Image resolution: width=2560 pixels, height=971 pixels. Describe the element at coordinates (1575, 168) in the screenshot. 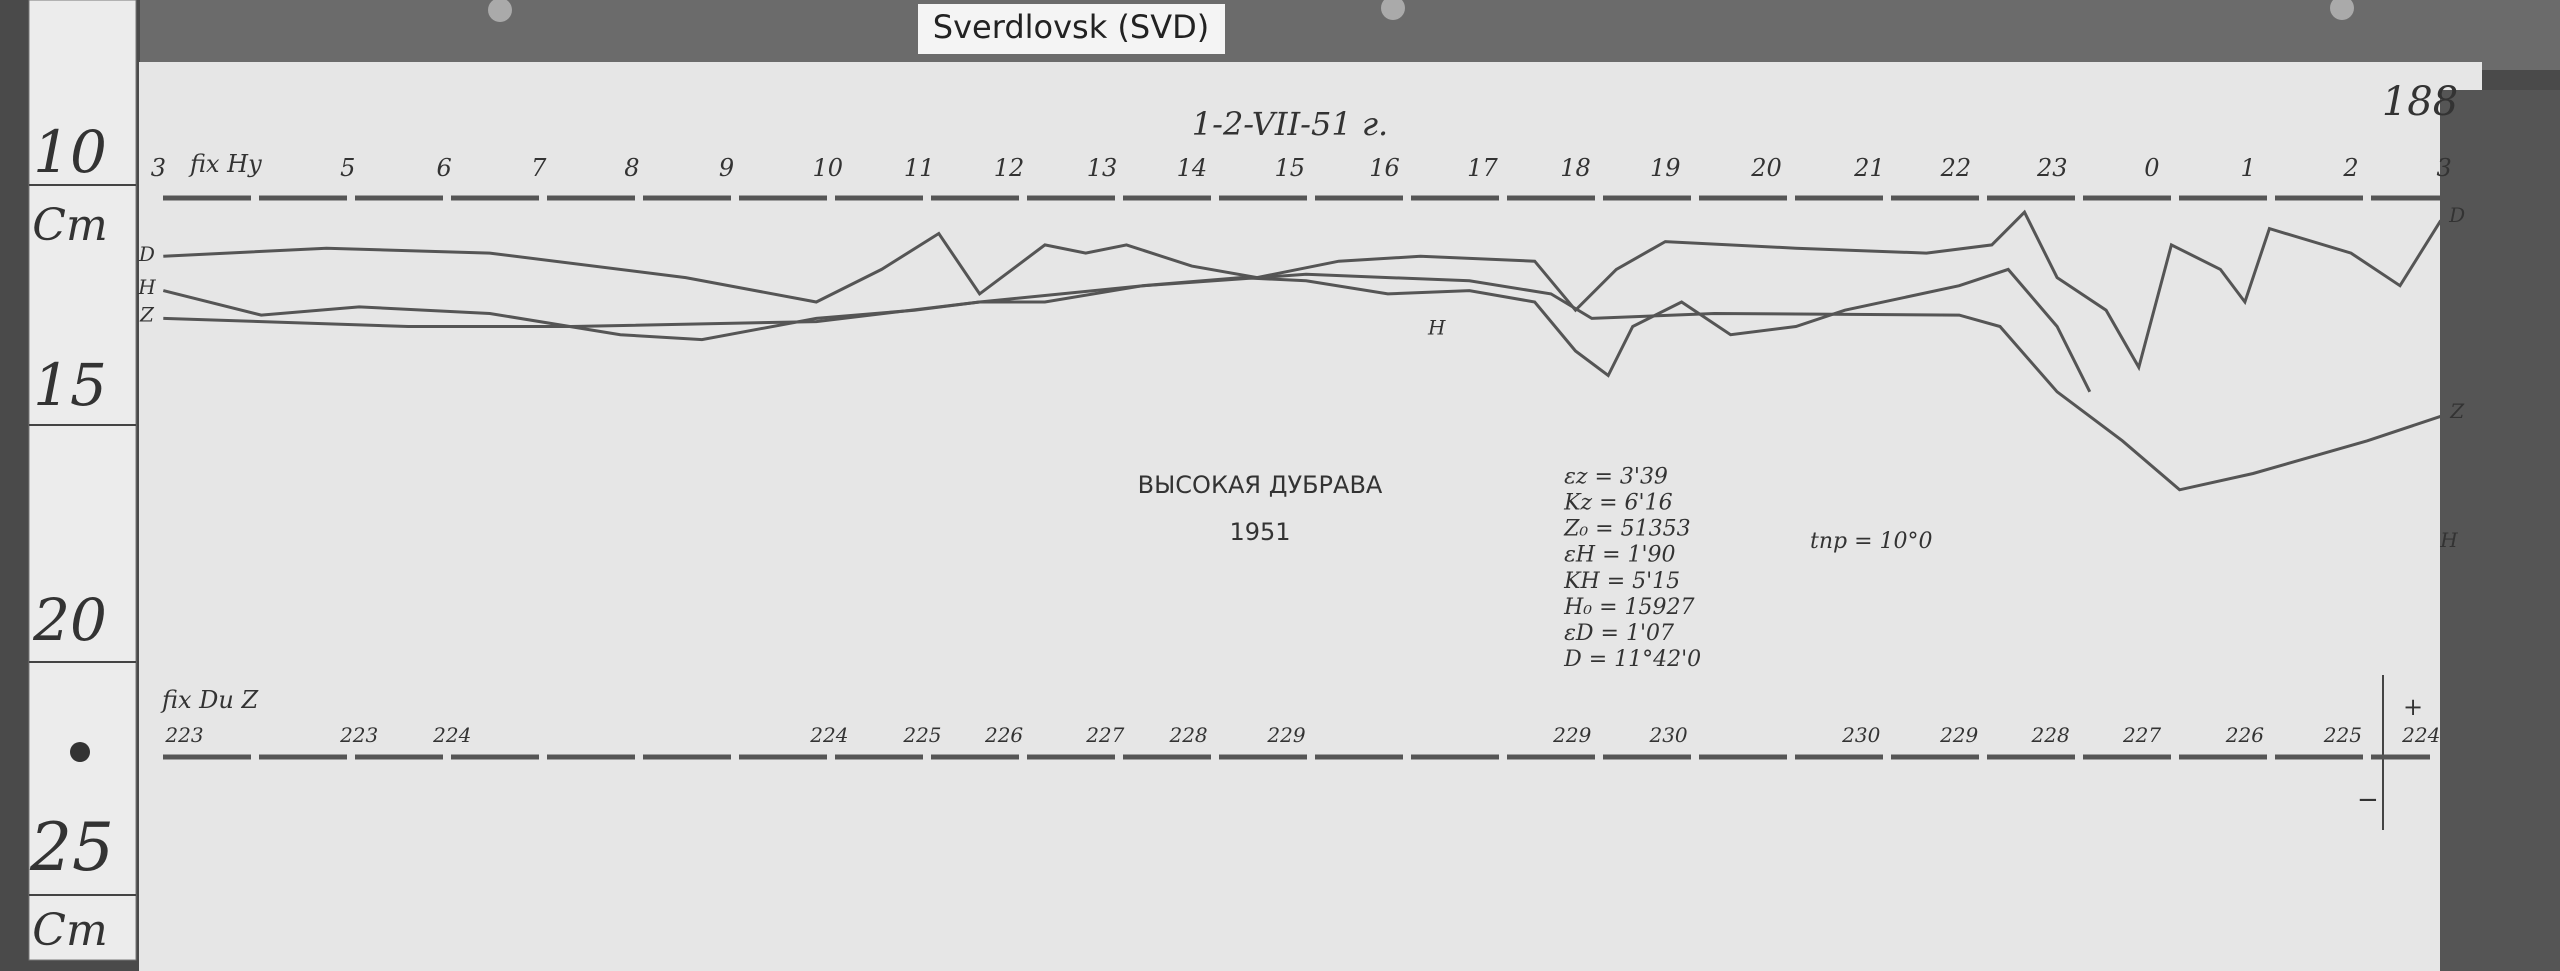

I see `hour-label: 18` at that location.